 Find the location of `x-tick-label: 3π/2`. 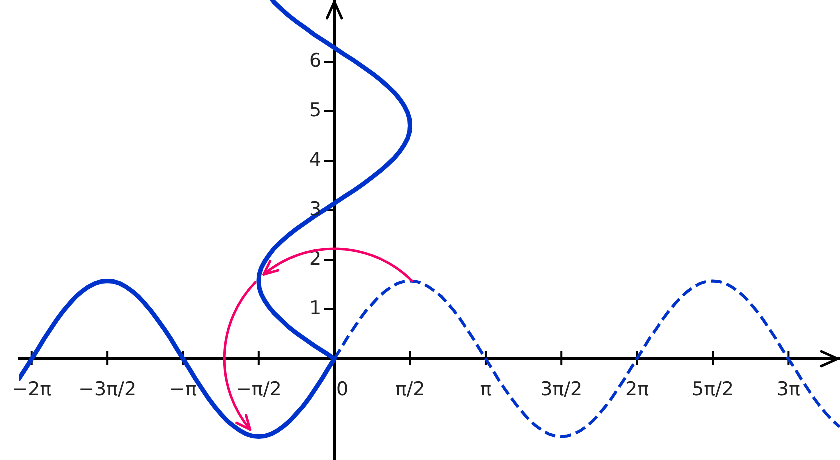

x-tick-label: 3π/2 is located at coordinates (561, 389).